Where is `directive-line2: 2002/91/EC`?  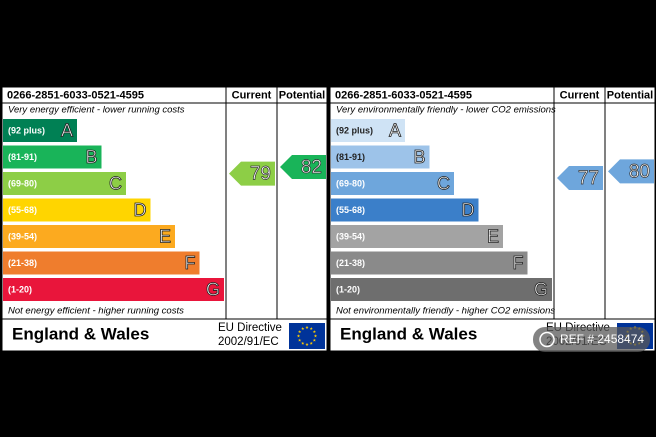
directive-line2: 2002/91/EC is located at coordinates (248, 342).